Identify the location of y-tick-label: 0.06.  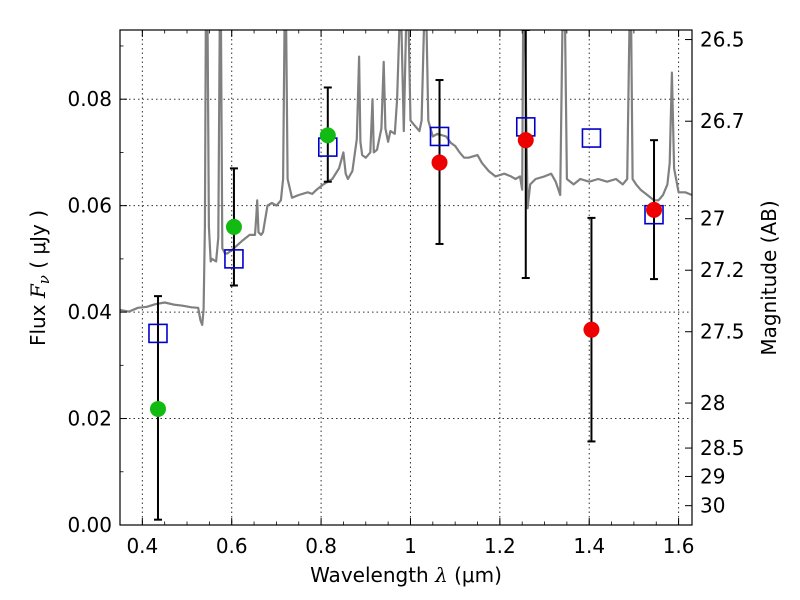
(89, 206).